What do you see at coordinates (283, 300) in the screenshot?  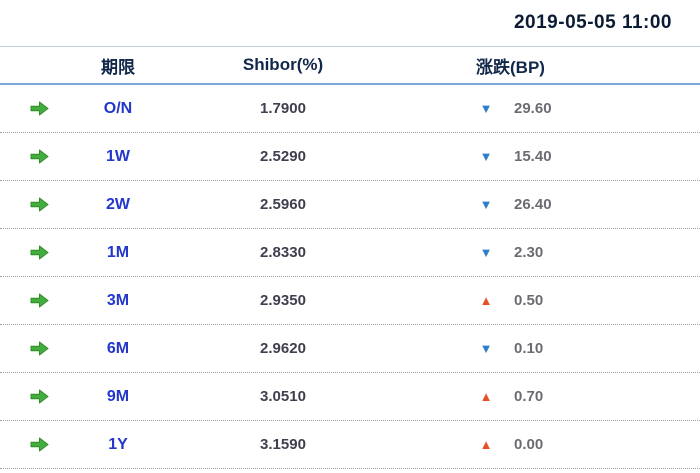 I see `shibor-value: 2.9350` at bounding box center [283, 300].